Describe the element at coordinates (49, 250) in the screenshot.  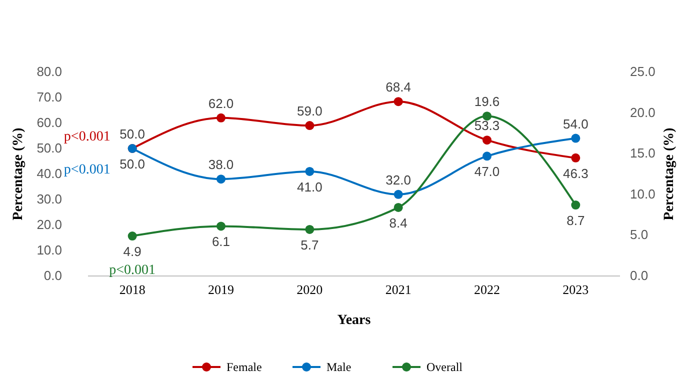
I see `y-tick-label: 10.0` at that location.